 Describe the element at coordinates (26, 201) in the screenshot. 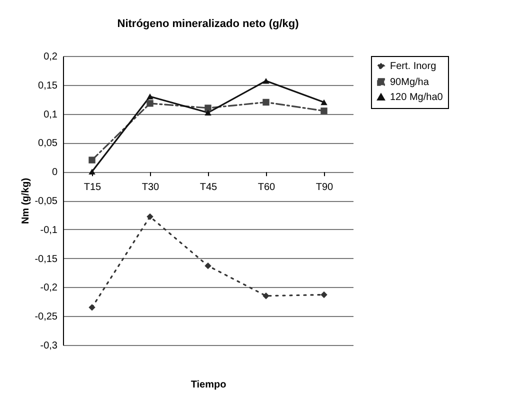

I see `y-axis-title: Nm (g/kg)` at that location.